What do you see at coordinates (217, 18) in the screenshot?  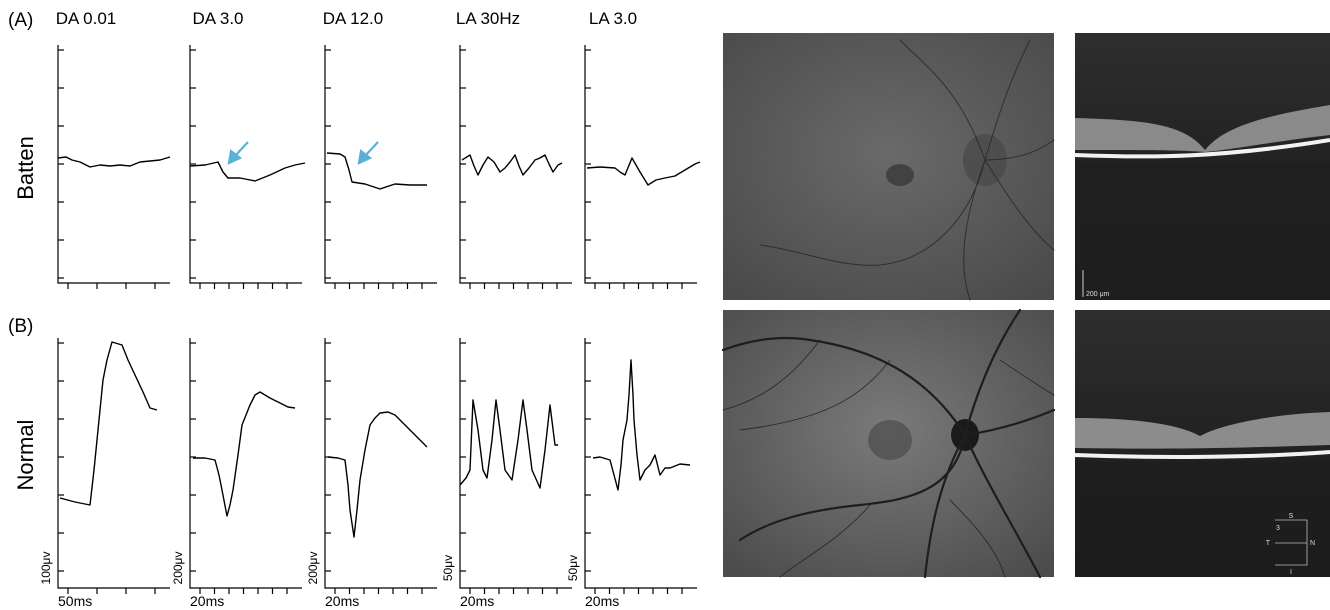 I see `column-title: DA 3.0` at bounding box center [217, 18].